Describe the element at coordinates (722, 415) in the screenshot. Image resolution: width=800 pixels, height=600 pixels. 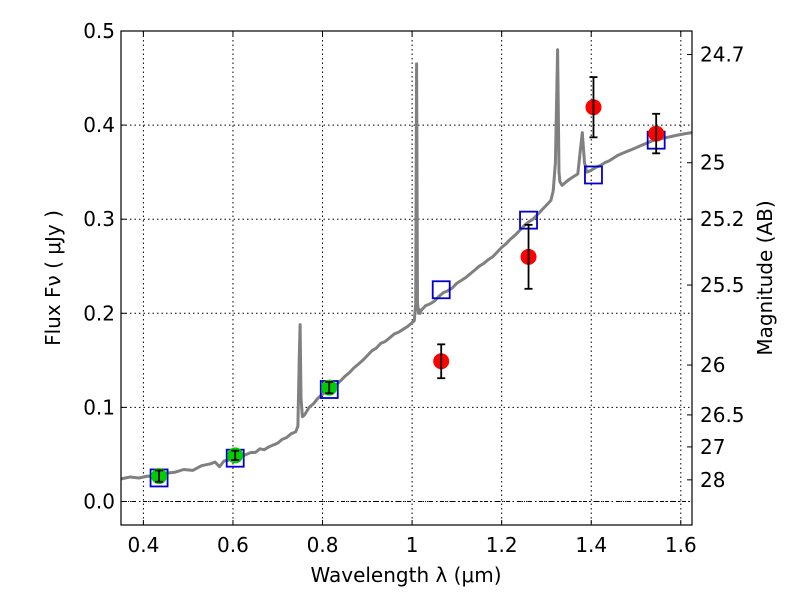
I see `y2-tick-label: 26.5` at that location.